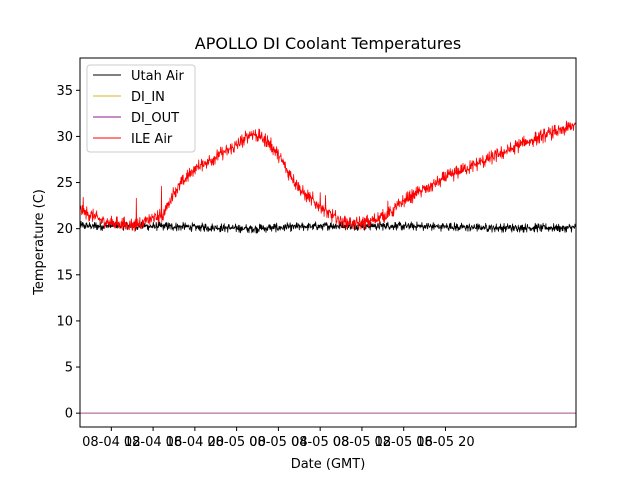 The image size is (640, 480). Describe the element at coordinates (69, 414) in the screenshot. I see `y-tick-label: 0` at that location.